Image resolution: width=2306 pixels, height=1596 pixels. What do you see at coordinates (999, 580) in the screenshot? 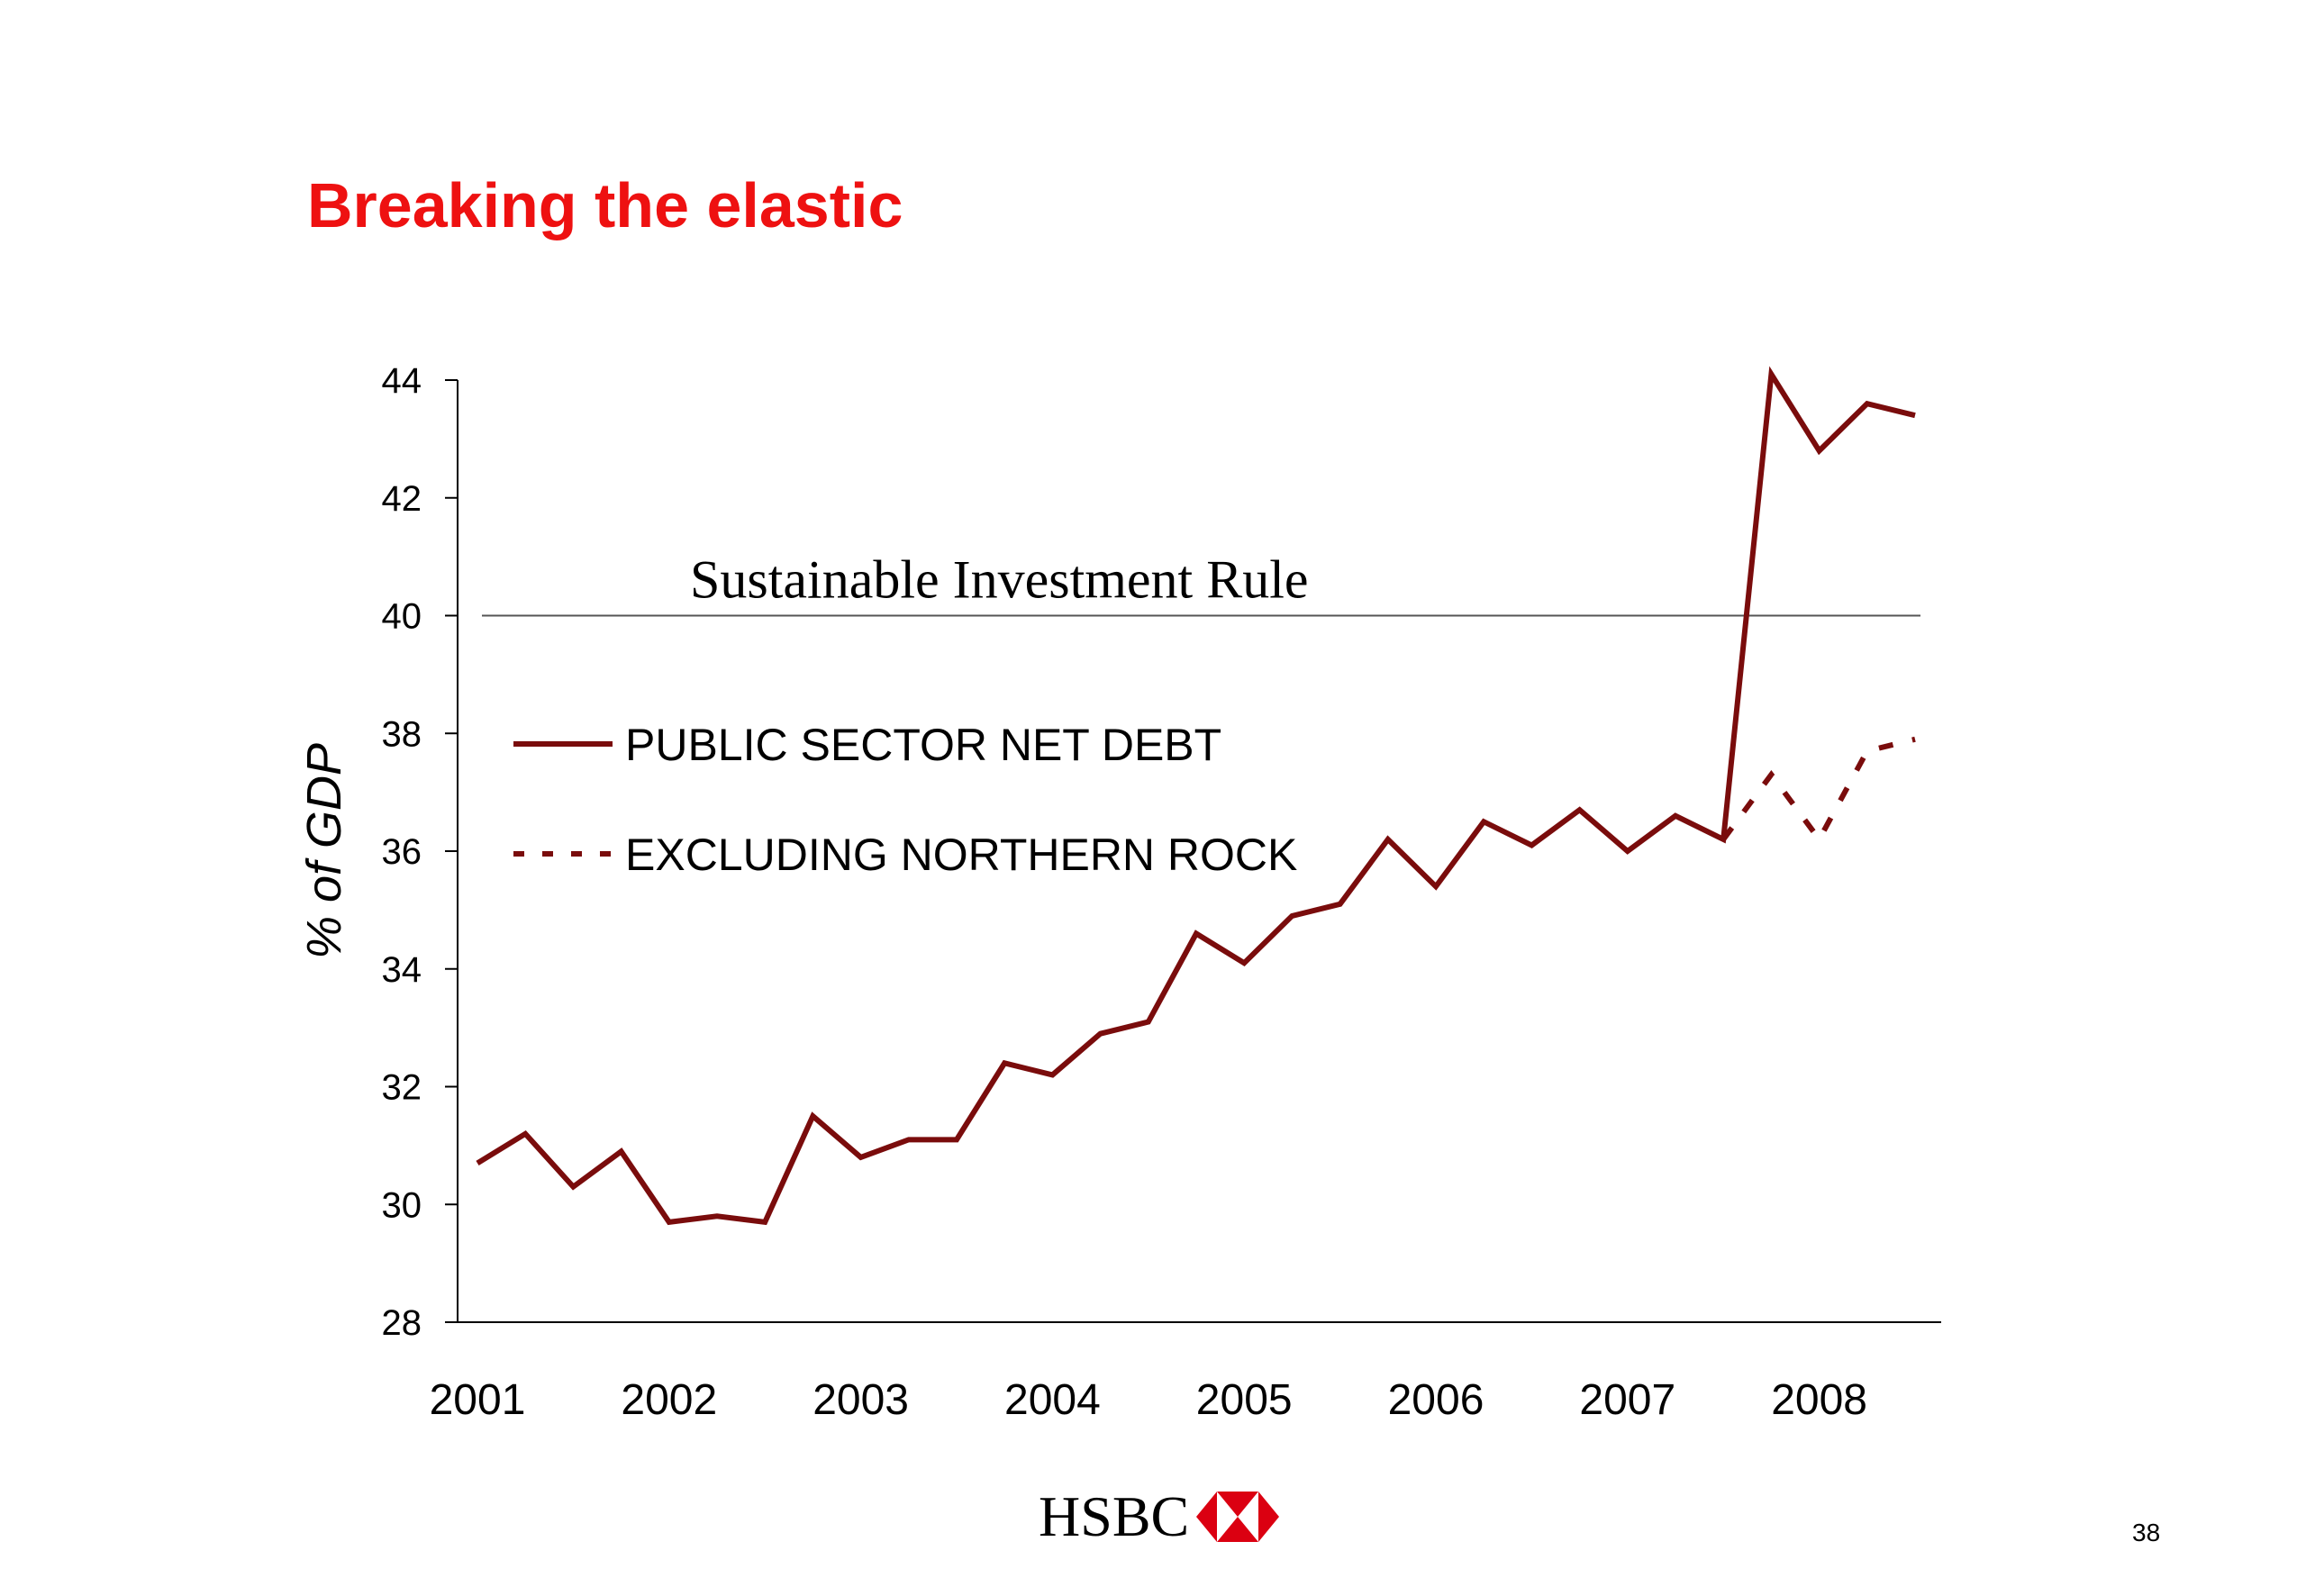
I see `reference-line-label: Sustainable Investment Rule` at bounding box center [999, 580].